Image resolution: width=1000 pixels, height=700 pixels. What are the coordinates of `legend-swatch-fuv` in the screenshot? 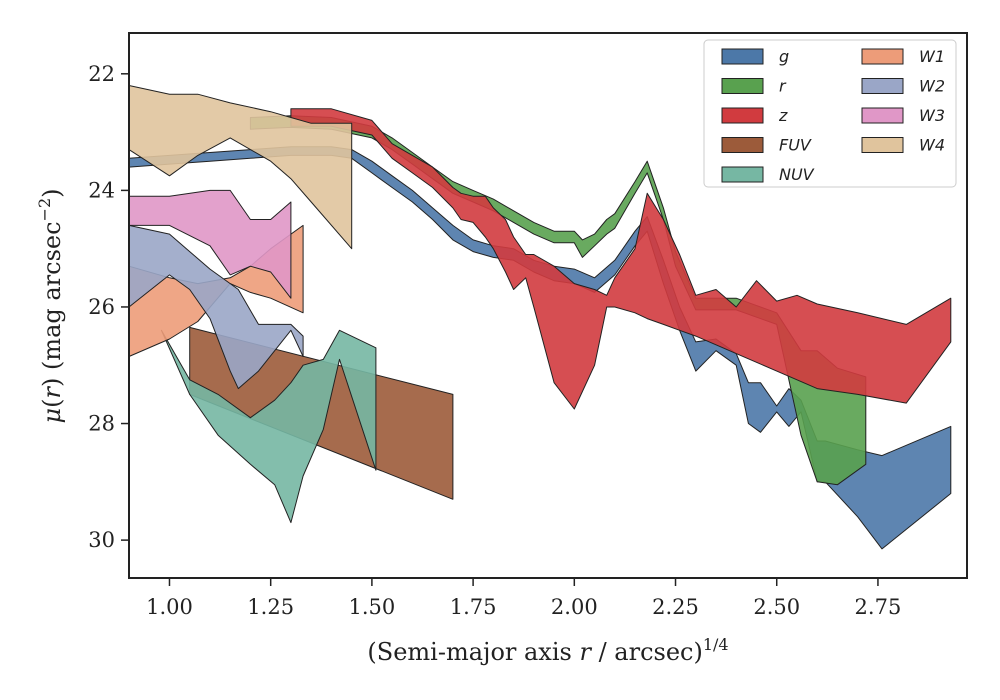 It's located at (742, 145).